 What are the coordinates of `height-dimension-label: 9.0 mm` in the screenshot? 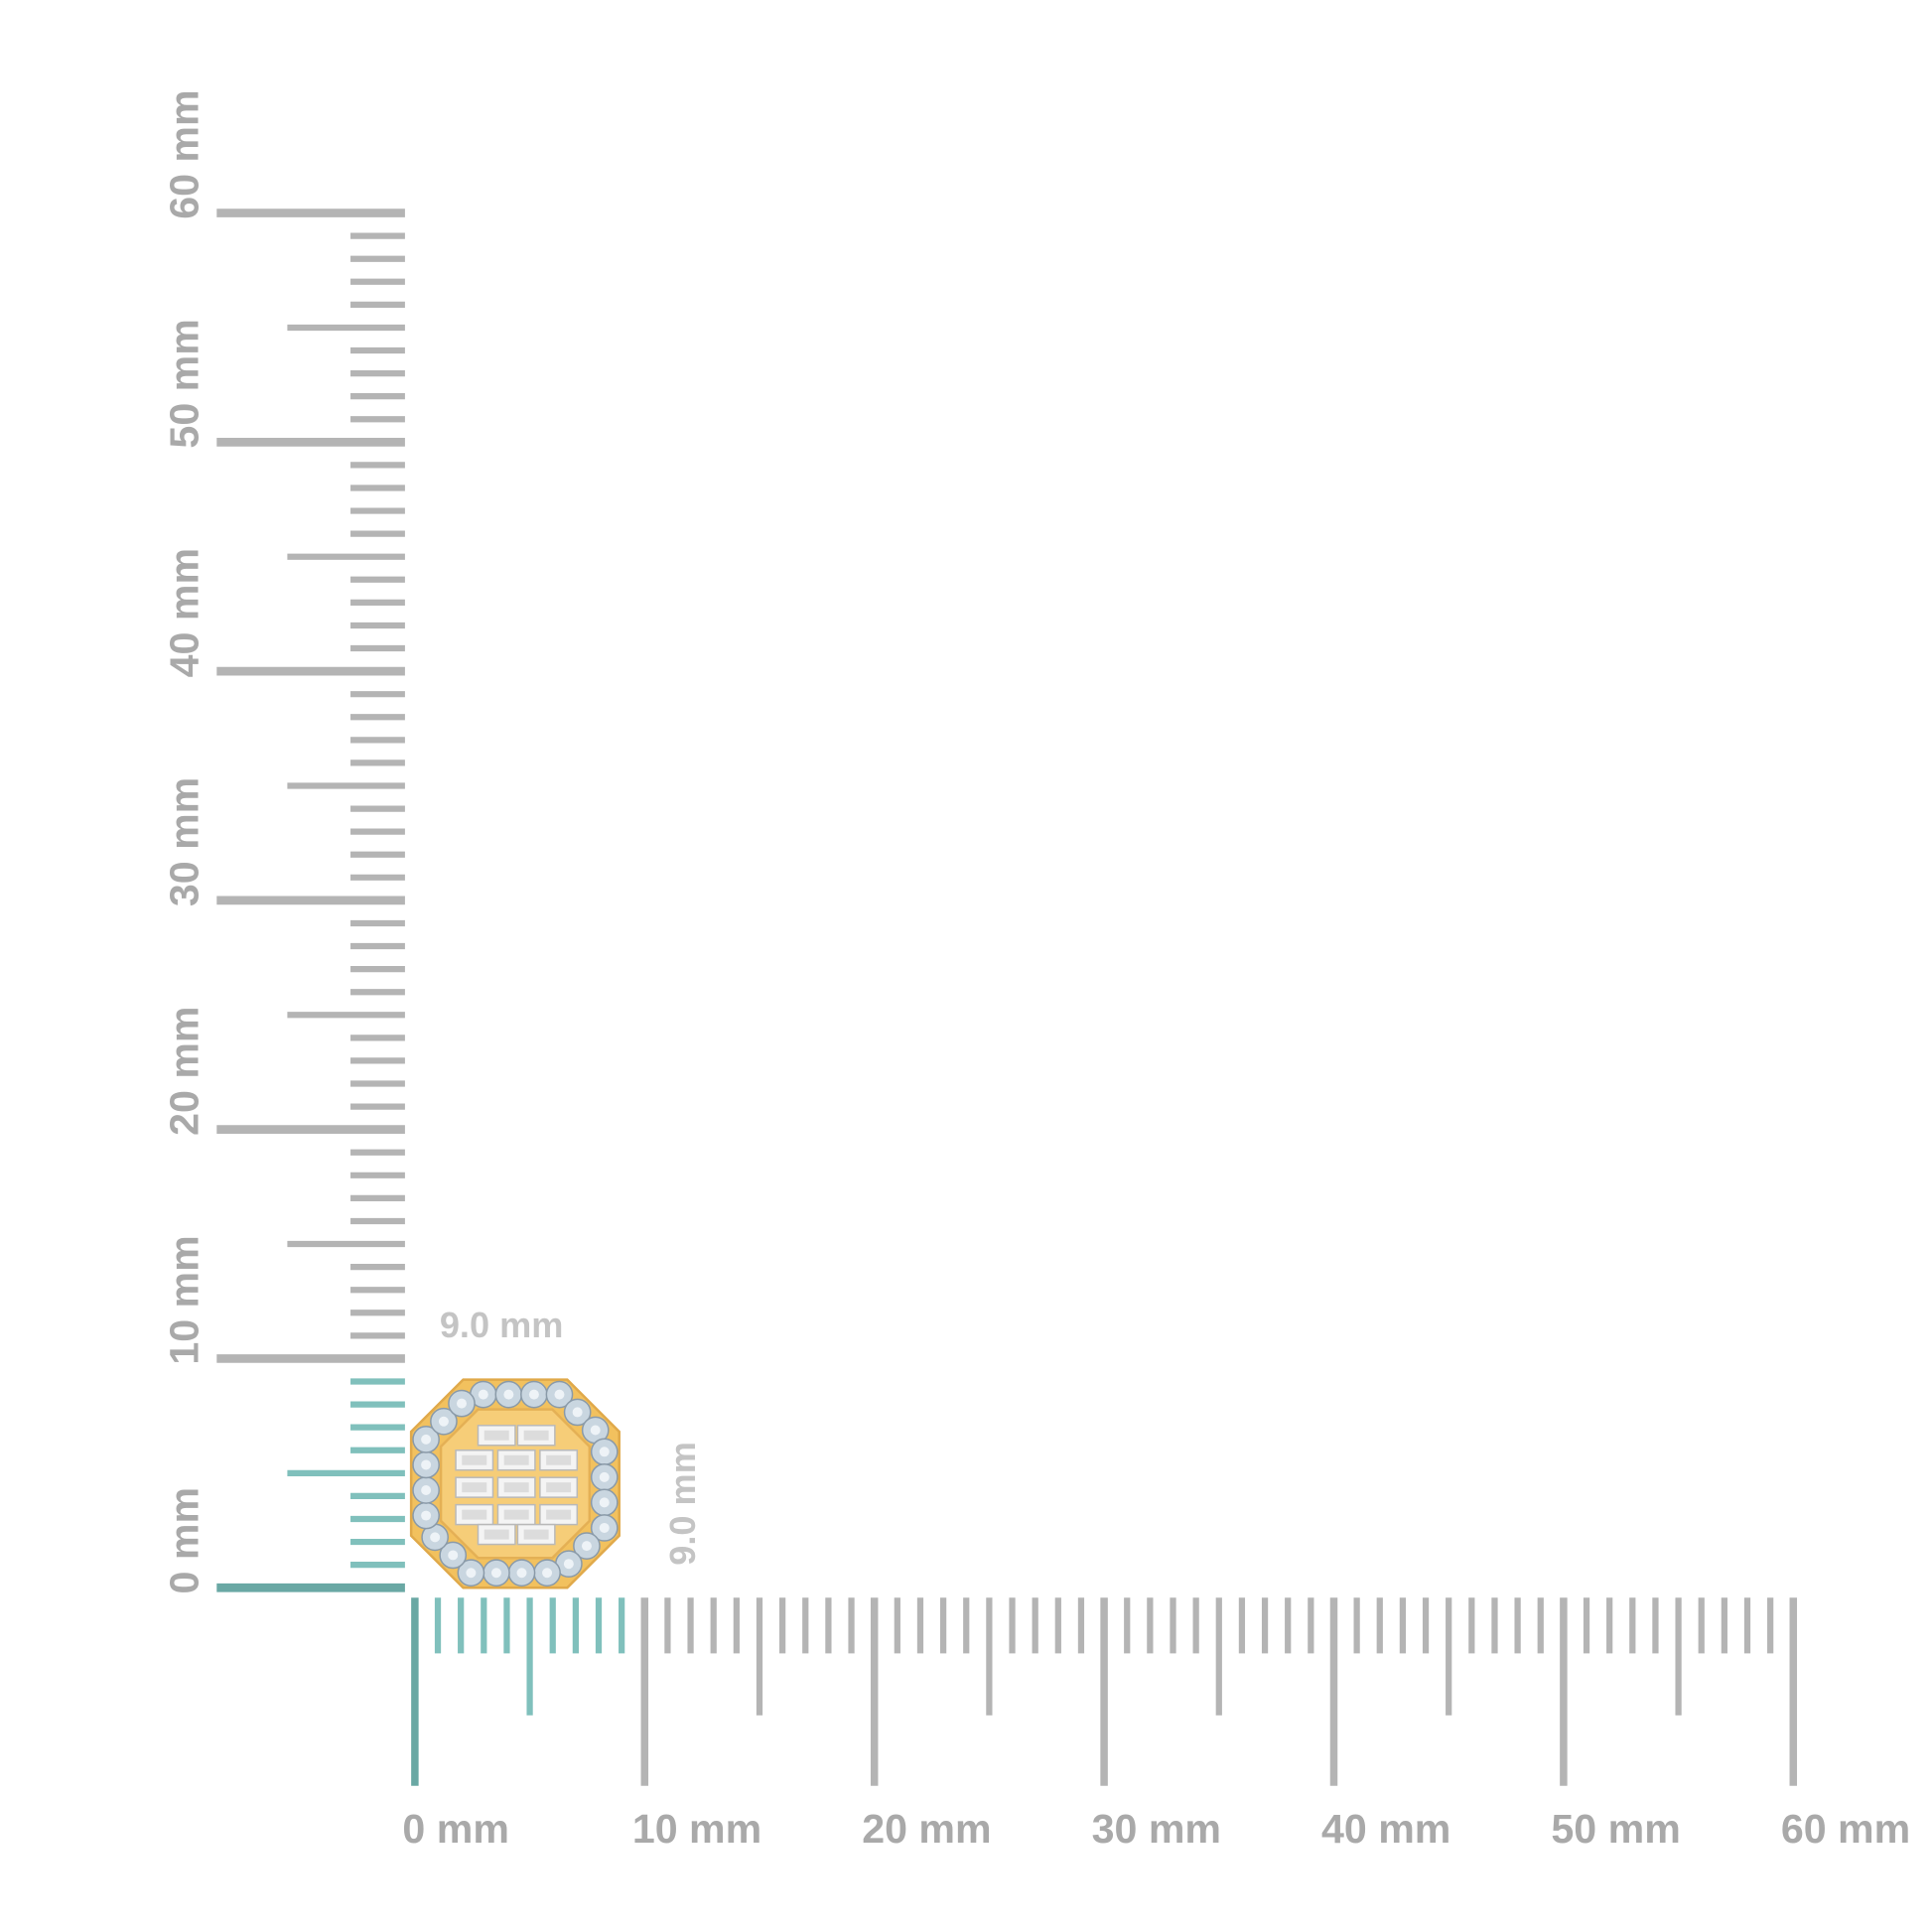 It's located at (683, 1504).